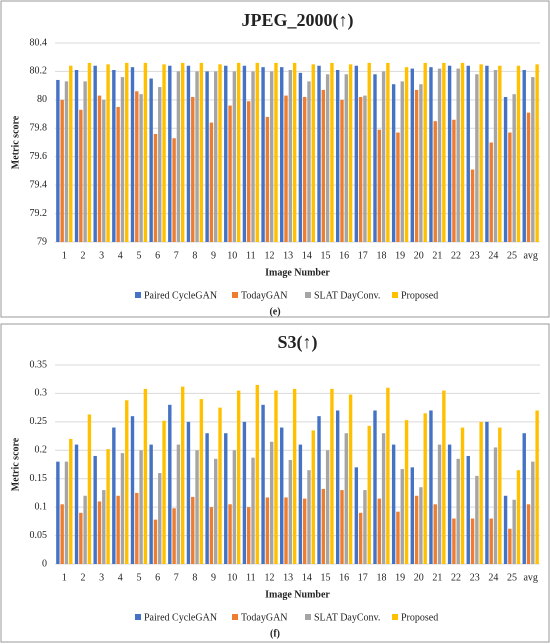  What do you see at coordinates (251, 255) in the screenshot?
I see `x-tick-label: 11` at bounding box center [251, 255].